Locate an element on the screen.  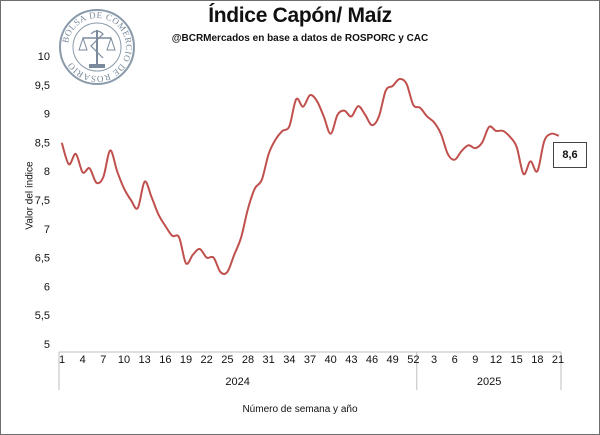
chart-title: Índice Capón/ Maíz is located at coordinates (300, 15).